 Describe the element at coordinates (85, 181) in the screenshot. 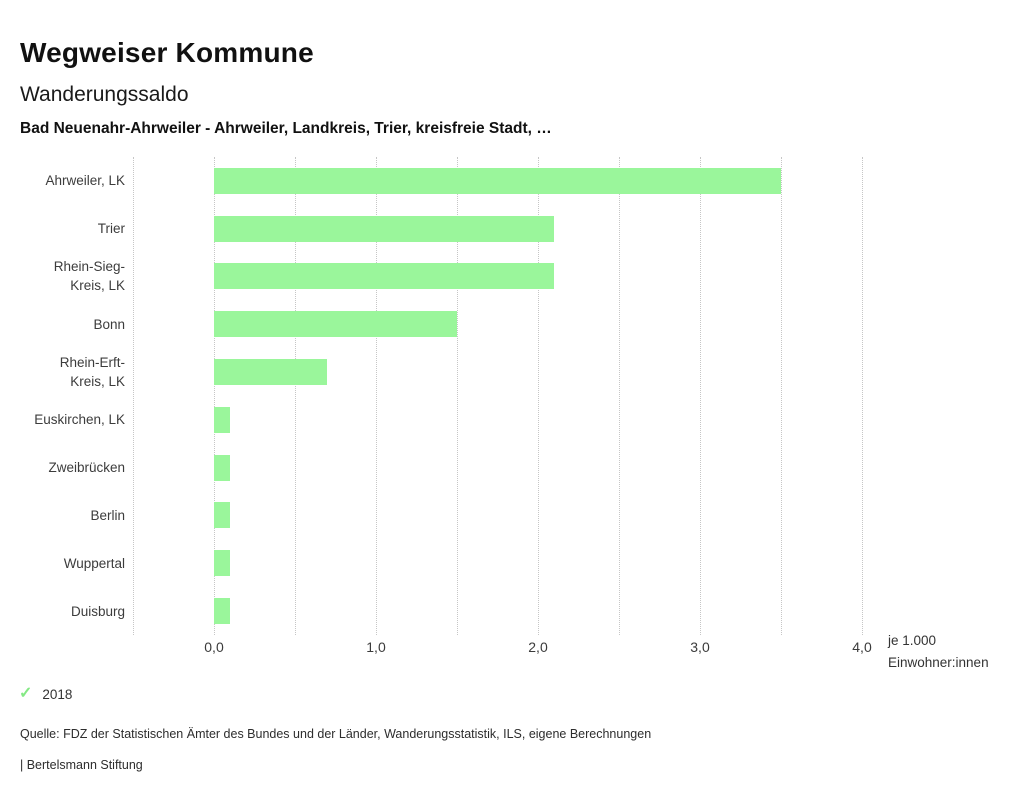

I see `category-label: Ahrweiler, LK` at that location.